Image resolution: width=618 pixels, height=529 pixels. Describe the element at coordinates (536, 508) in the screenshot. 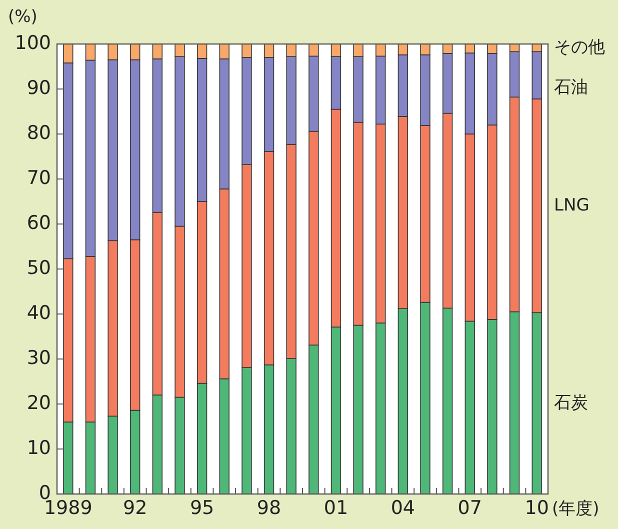

I see `x-tick-label: 10` at that location.